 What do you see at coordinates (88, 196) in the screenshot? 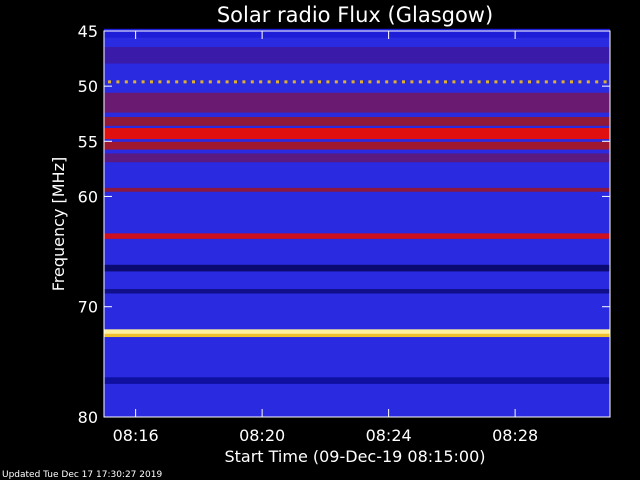
I see `y-tick-label-3: 60` at bounding box center [88, 196].